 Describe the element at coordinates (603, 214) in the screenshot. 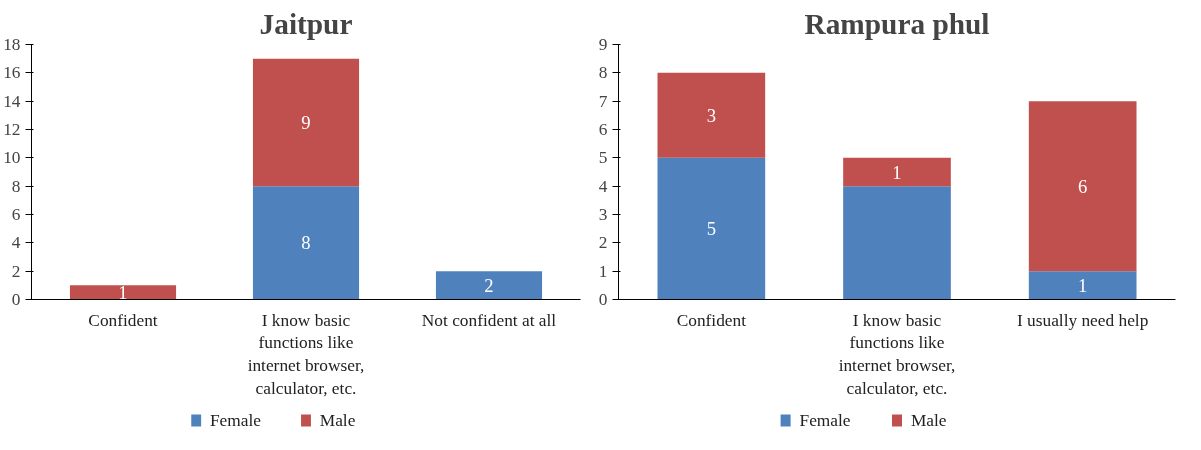

I see `y-tick-label: 3` at that location.